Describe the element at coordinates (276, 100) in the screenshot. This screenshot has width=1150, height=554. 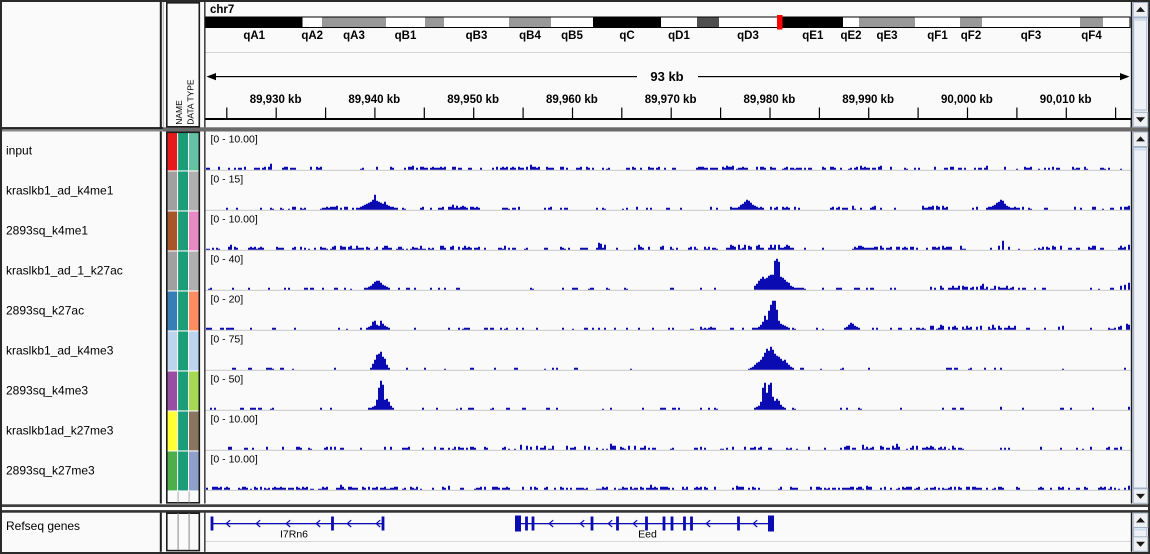
I see `svg-text: 89,930 kb` at that location.